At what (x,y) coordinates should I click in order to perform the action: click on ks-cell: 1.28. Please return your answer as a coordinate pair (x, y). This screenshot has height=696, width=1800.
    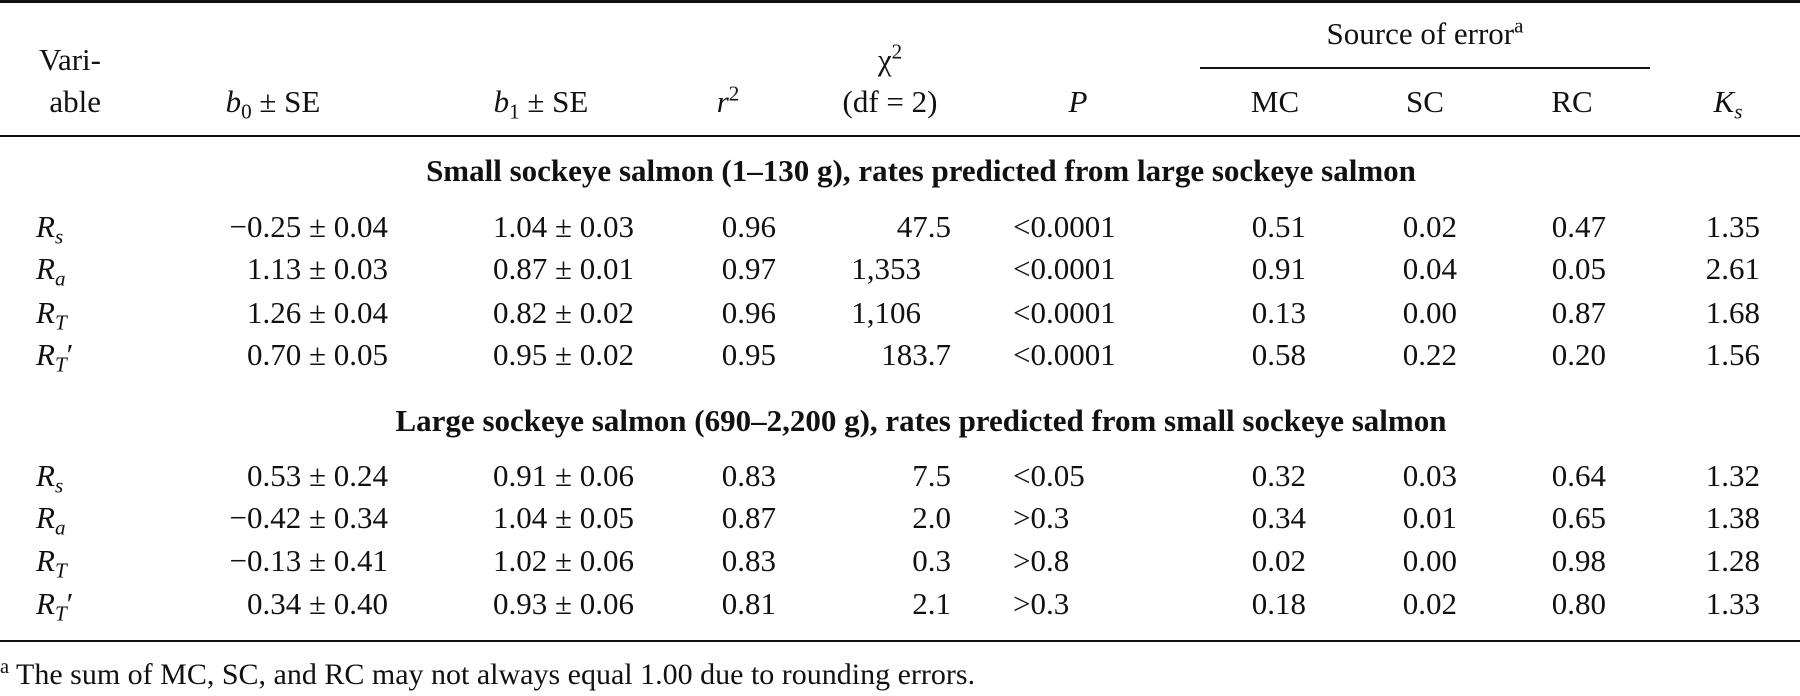
    Looking at the image, I should click on (1732, 560).